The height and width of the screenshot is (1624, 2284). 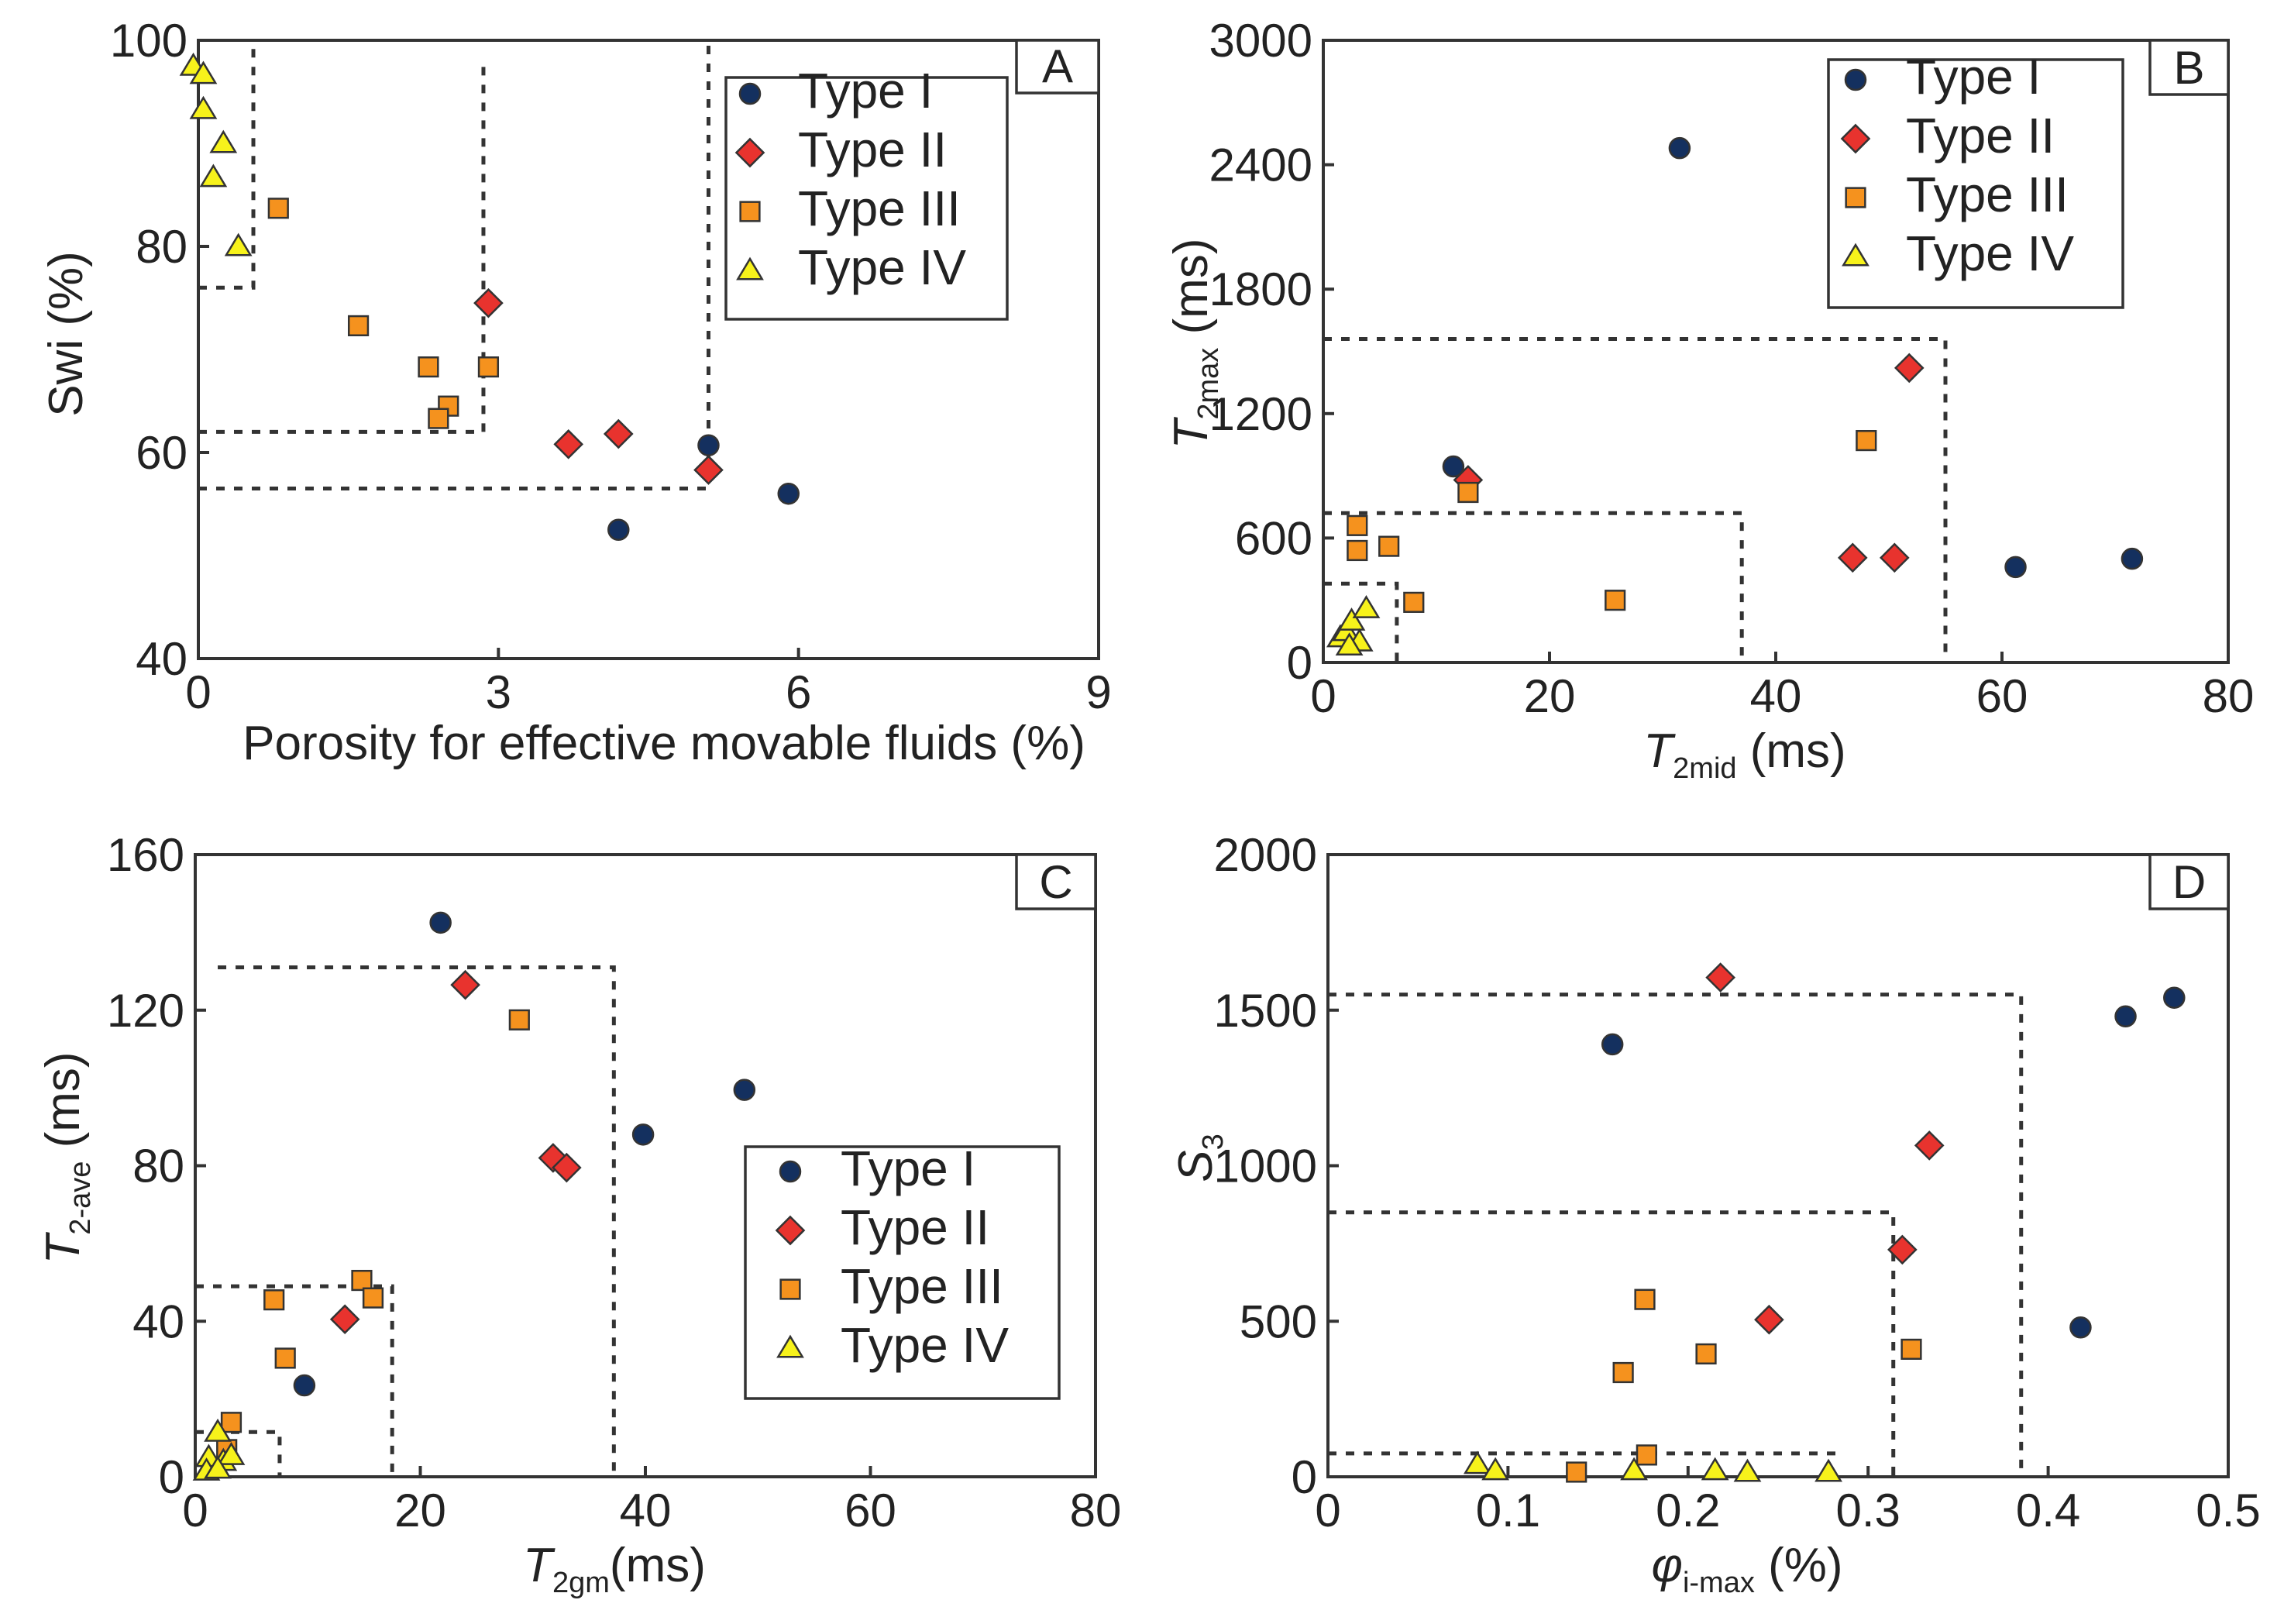 What do you see at coordinates (1209, 384) in the screenshot?
I see `y-axis-title-sub: 2max` at bounding box center [1209, 384].